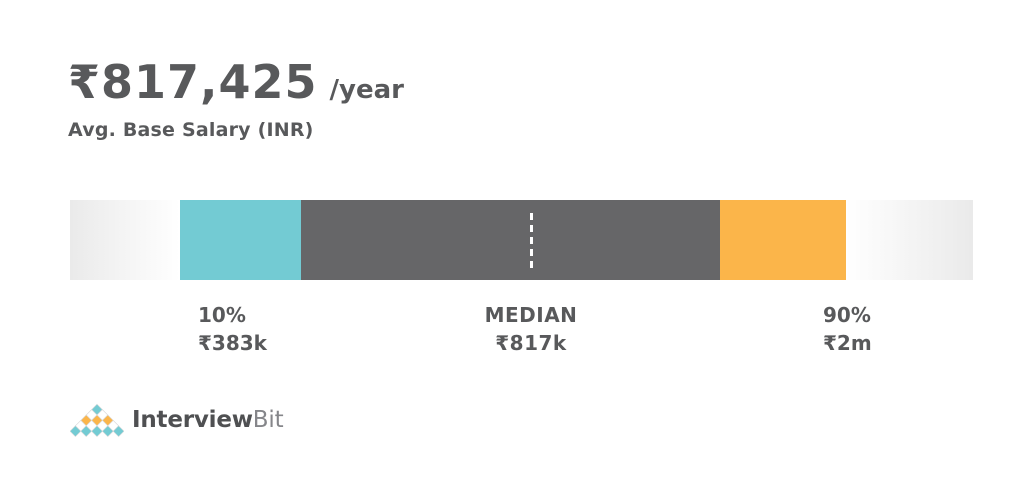  I want to click on interviewbit-logo: InterviewBit, so click(177, 420).